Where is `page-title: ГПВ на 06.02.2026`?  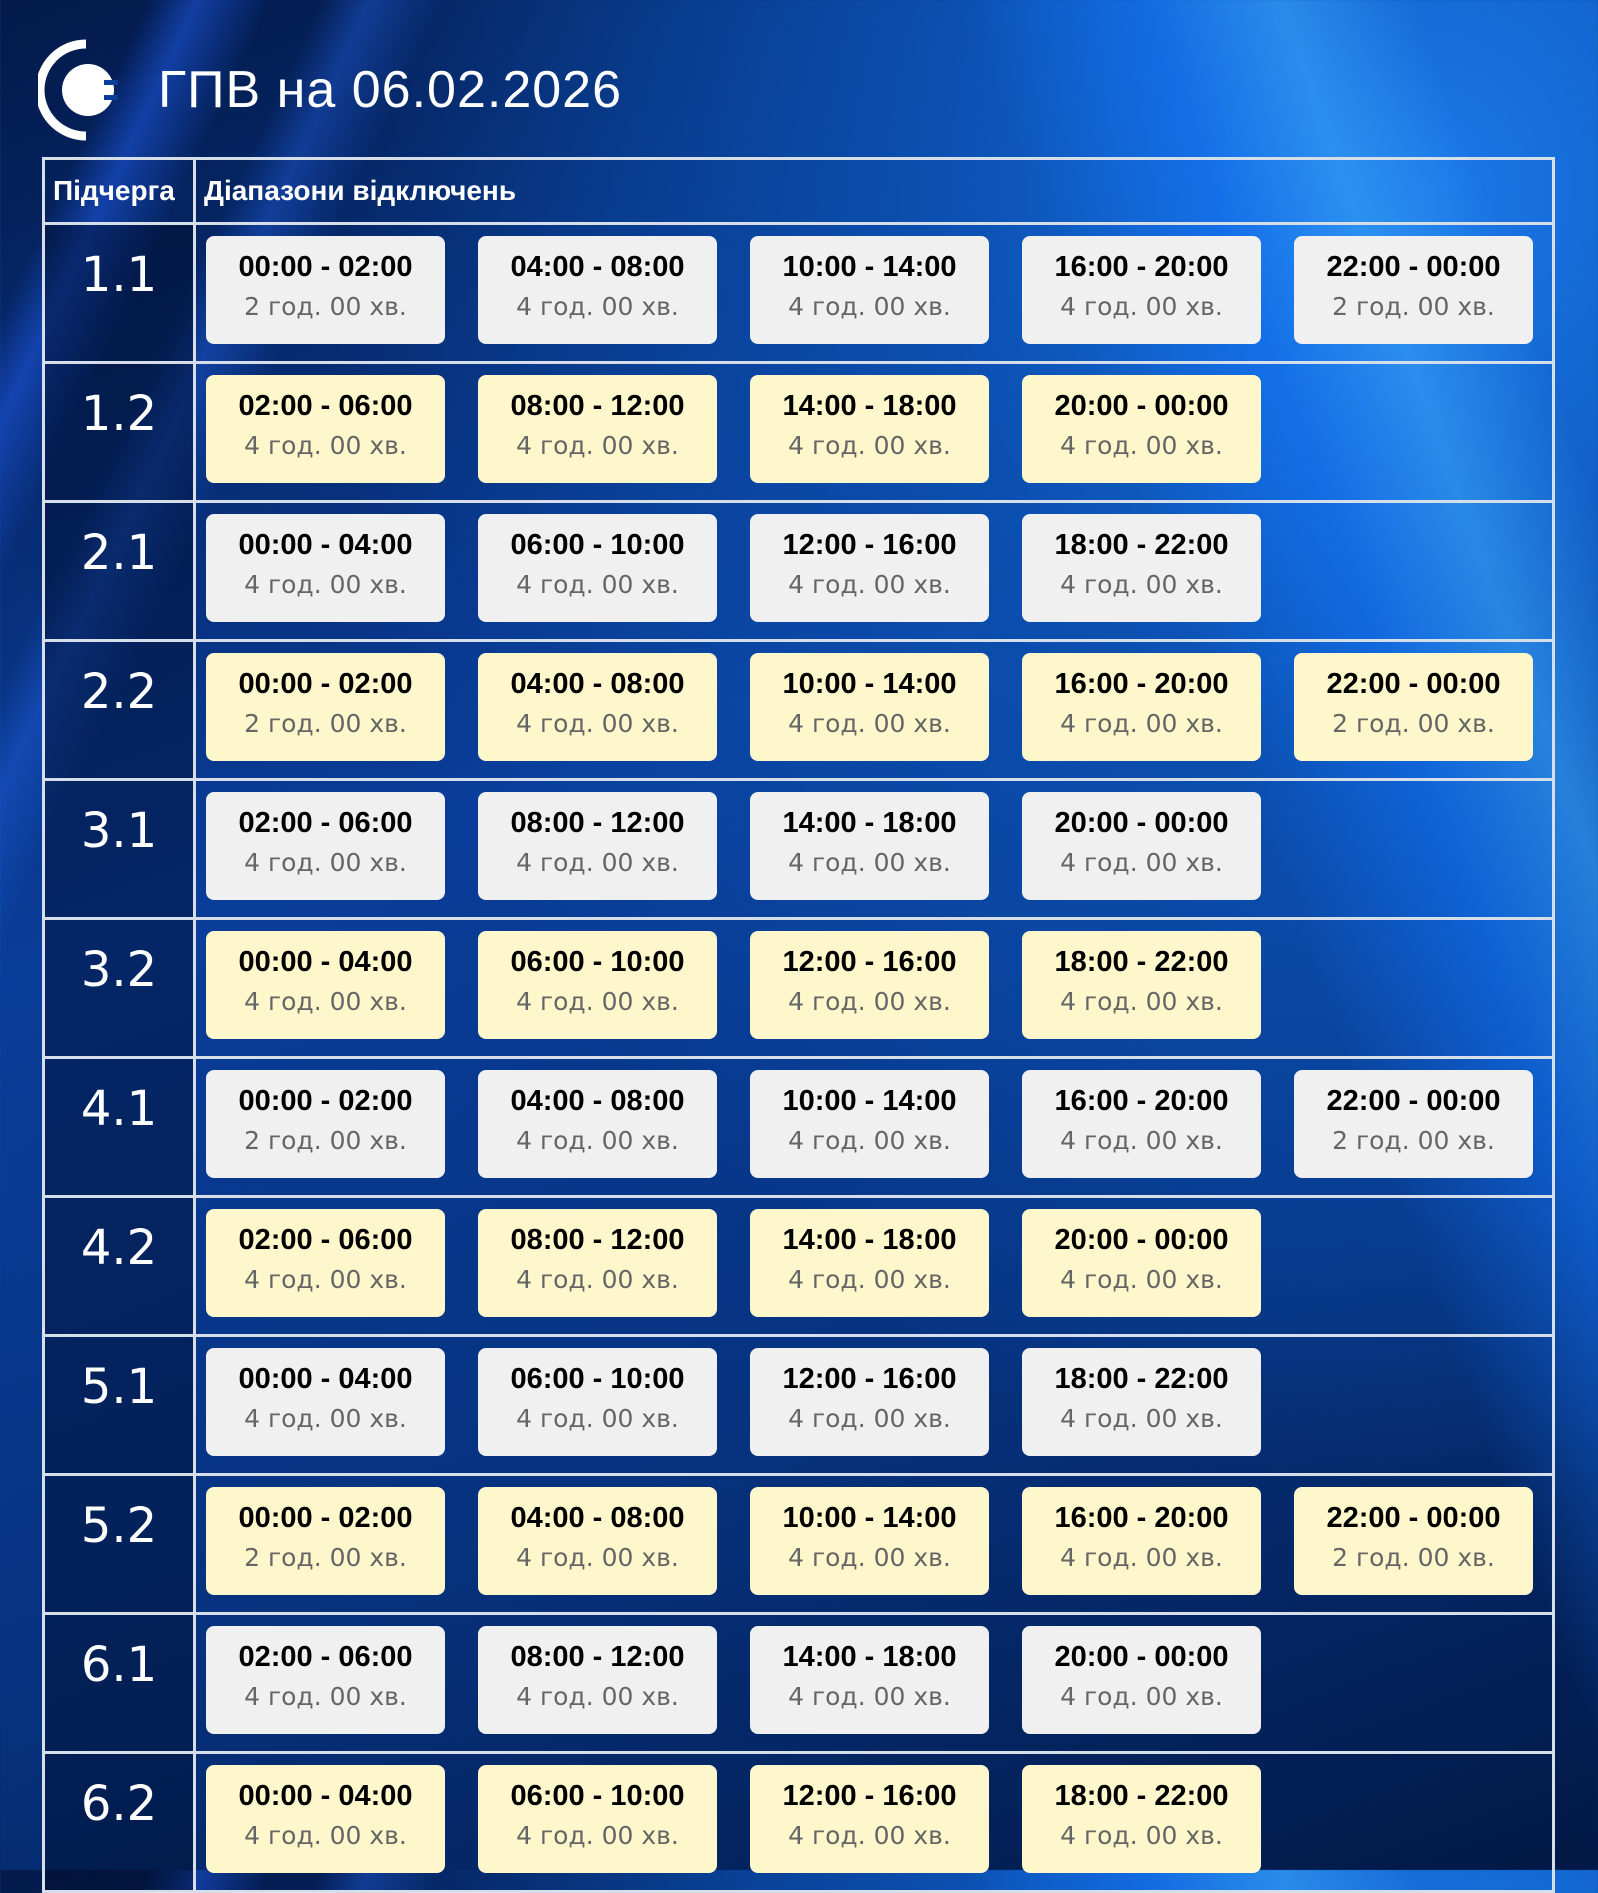
page-title: ГПВ на 06.02.2026 is located at coordinates (390, 90).